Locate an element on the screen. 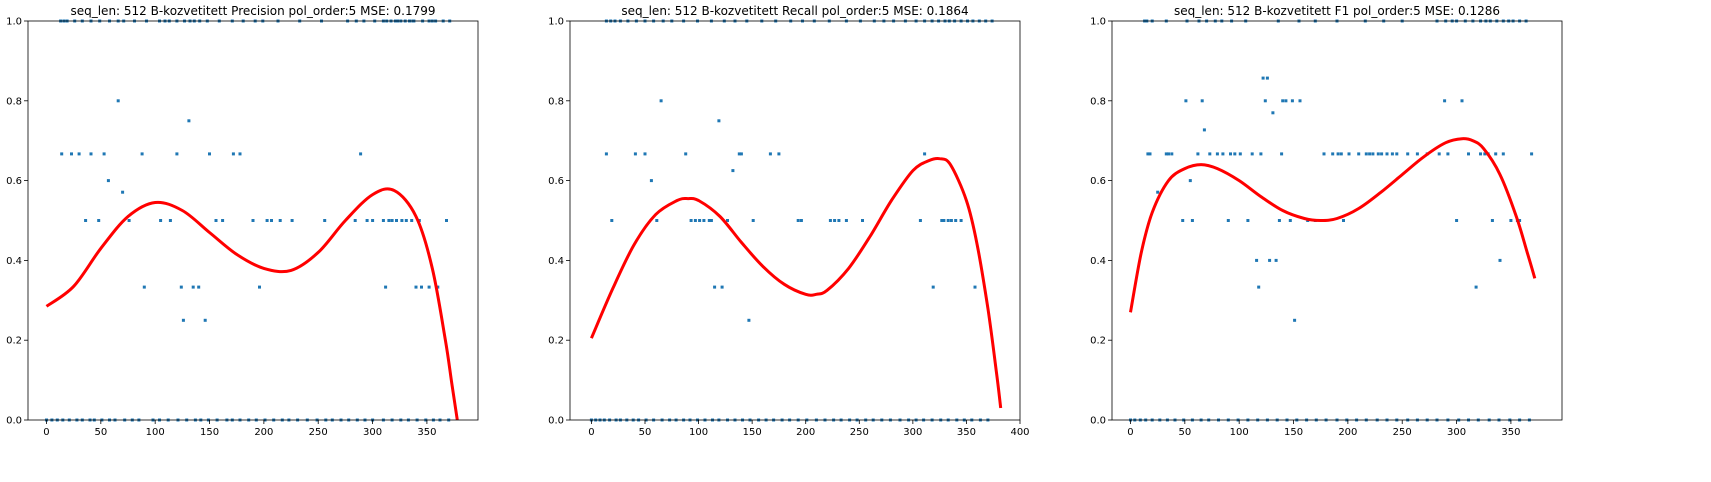 The image size is (1711, 482). x-tick-label: 250 is located at coordinates (318, 432).